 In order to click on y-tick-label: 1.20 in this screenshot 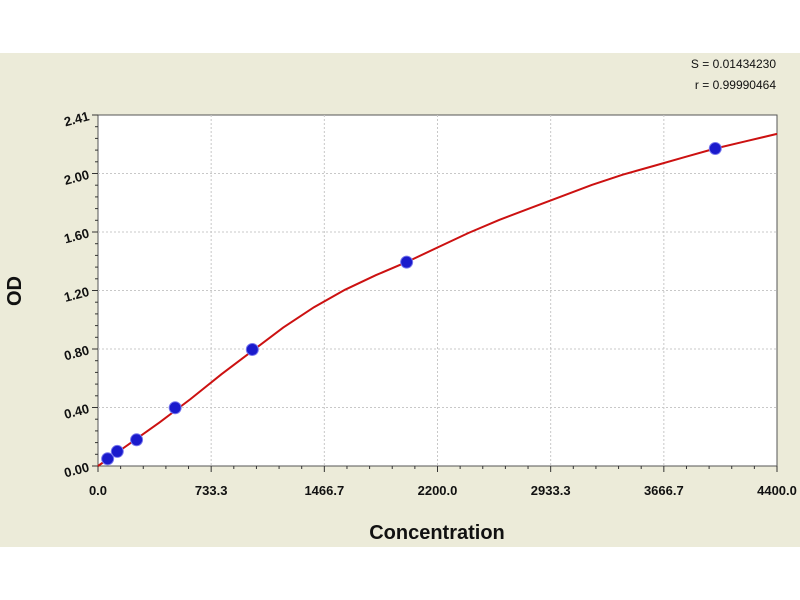, I will do `click(76, 294)`.